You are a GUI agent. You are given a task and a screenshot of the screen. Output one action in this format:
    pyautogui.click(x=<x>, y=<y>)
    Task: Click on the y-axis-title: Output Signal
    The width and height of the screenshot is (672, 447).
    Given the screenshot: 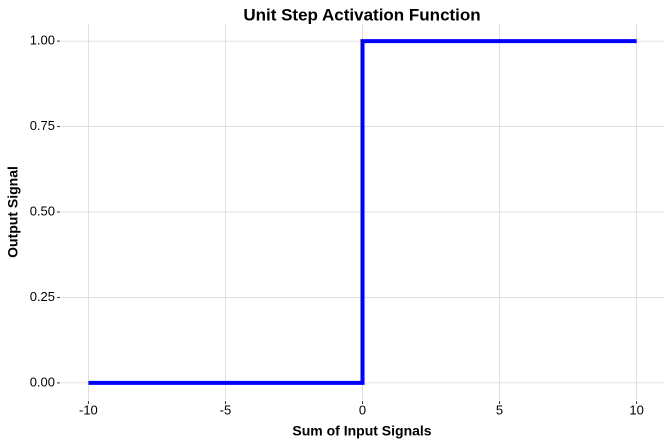 What is the action you would take?
    pyautogui.click(x=13, y=212)
    